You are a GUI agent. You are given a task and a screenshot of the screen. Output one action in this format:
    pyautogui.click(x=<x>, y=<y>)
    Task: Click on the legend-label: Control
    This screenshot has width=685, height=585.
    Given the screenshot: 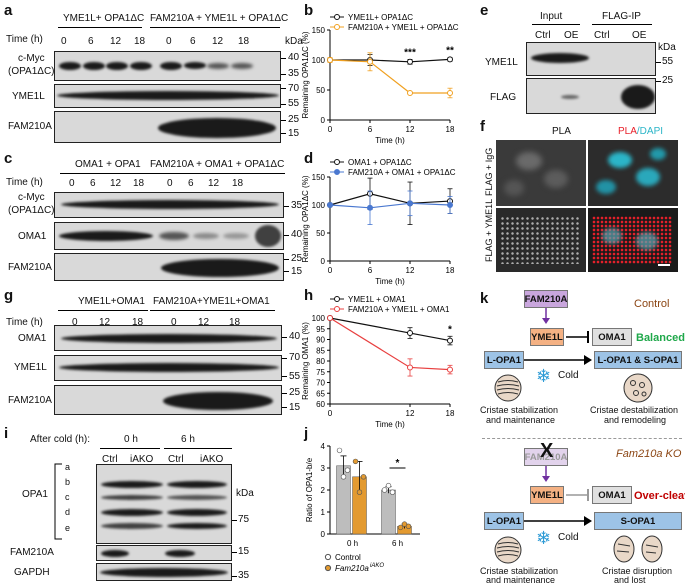 What is the action you would take?
    pyautogui.click(x=348, y=557)
    